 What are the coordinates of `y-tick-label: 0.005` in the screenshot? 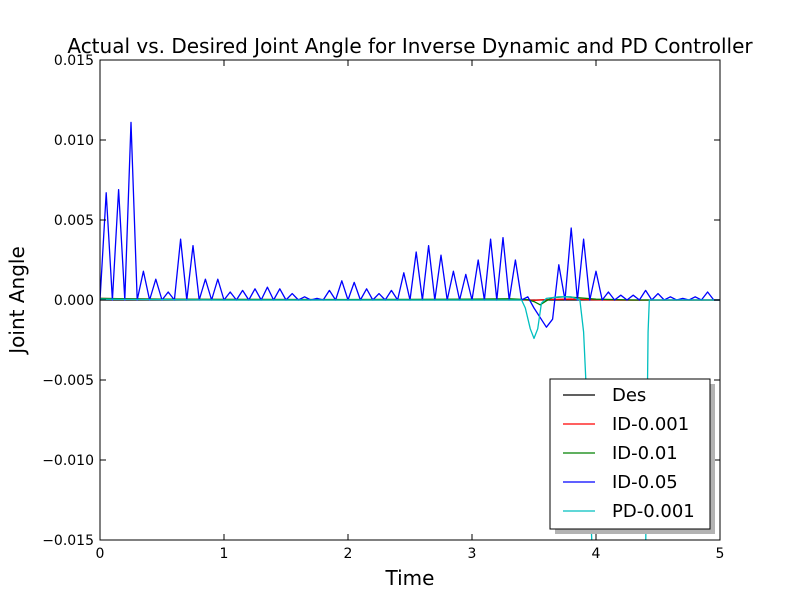 It's located at (74, 221).